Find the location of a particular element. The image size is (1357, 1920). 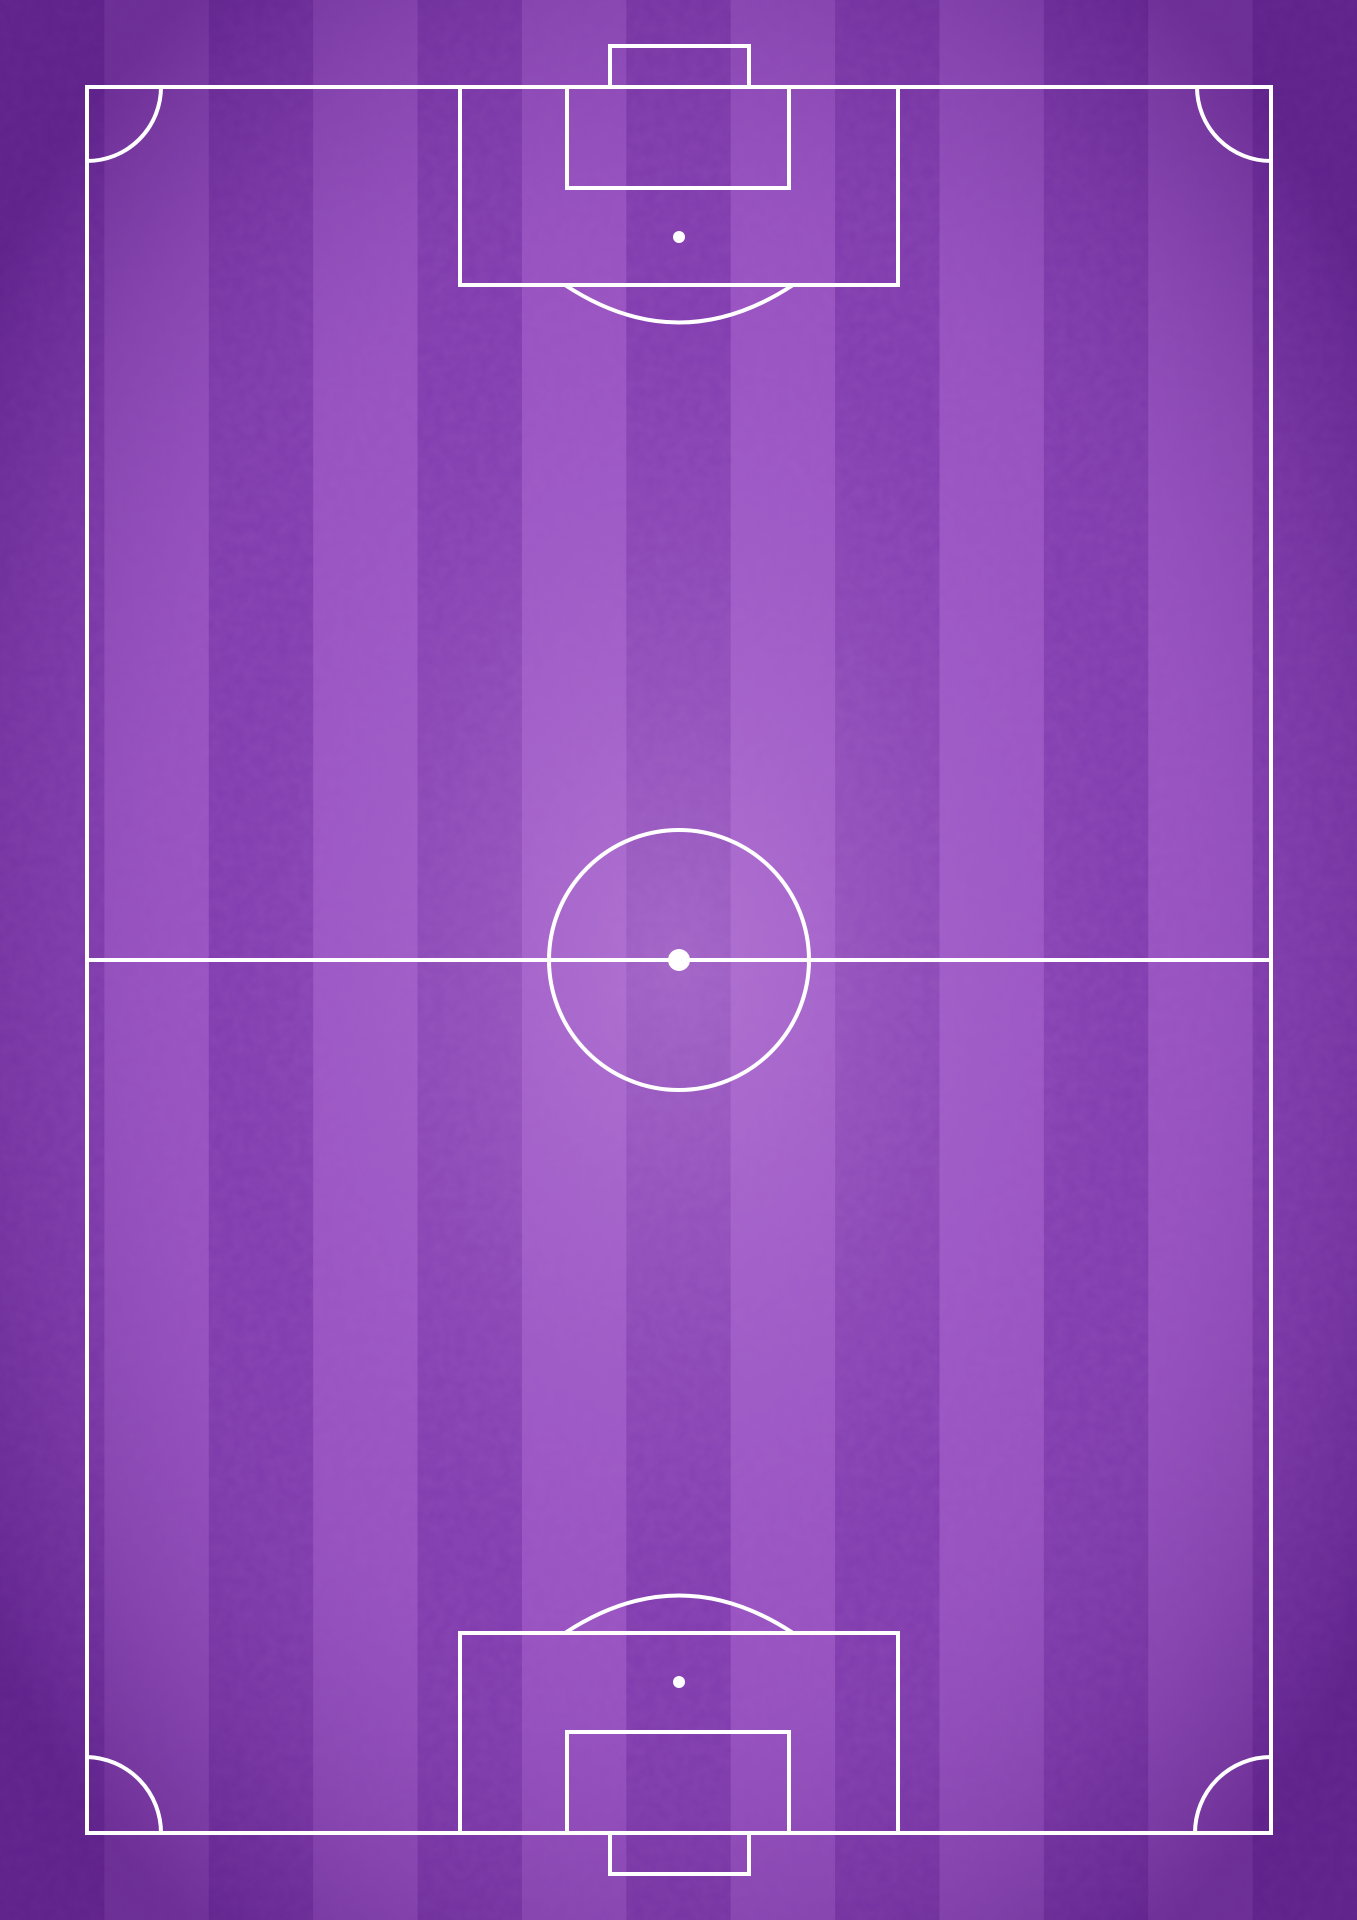

pitch-spots is located at coordinates (679, 959).